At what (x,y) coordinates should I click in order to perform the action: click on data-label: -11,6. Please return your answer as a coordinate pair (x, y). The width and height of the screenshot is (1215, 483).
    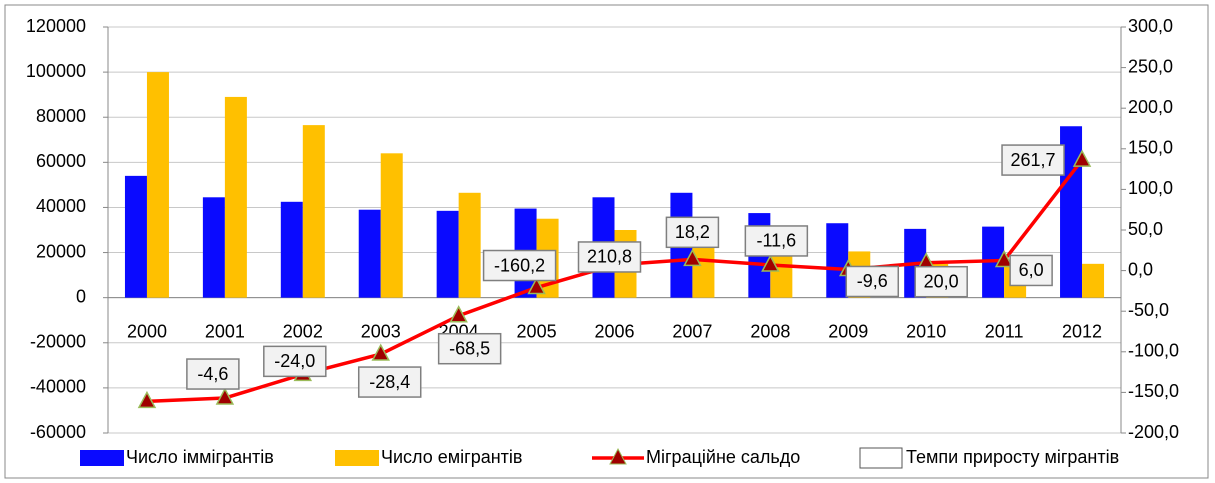
    Looking at the image, I should click on (776, 241).